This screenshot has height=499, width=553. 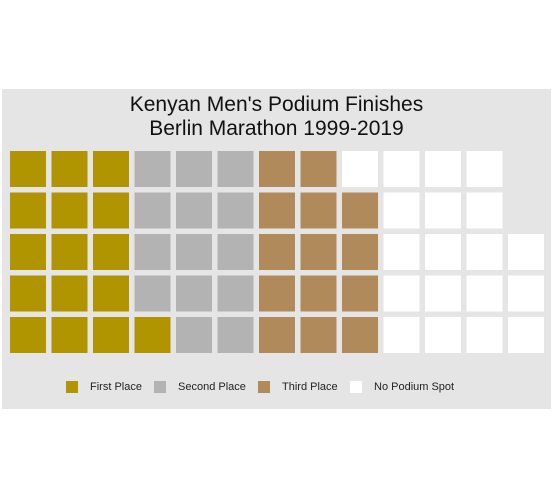 I want to click on chart-title-line-1: Kenyan Men's Podium Finishes, so click(x=276, y=104).